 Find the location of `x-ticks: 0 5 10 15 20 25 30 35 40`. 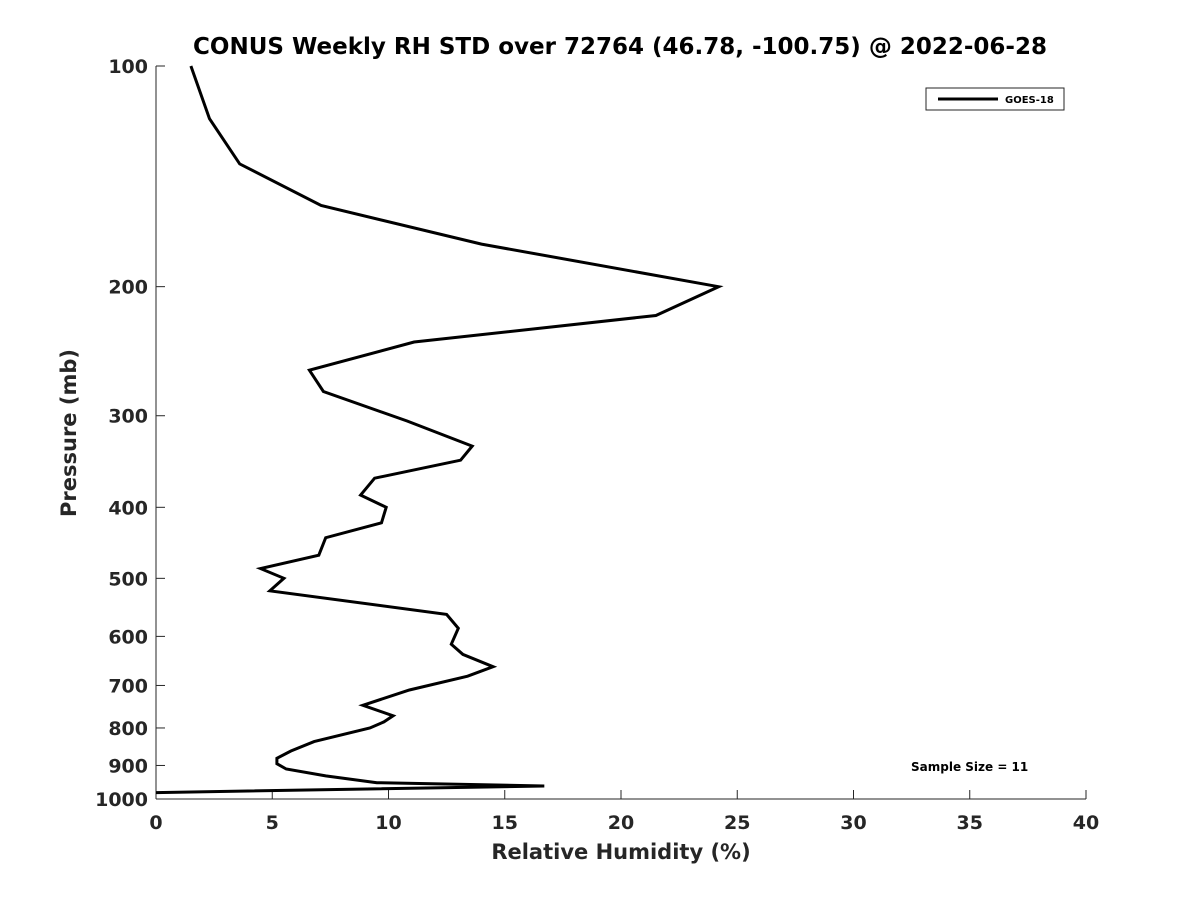

x-ticks: 0 5 10 15 20 25 30 35 40 is located at coordinates (624, 812).